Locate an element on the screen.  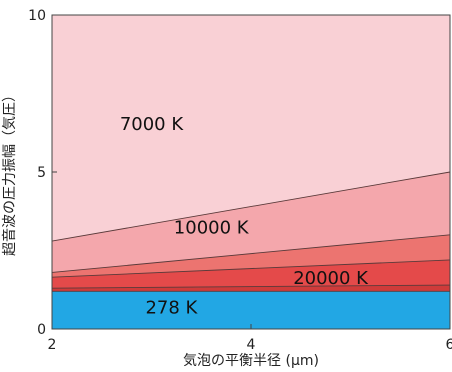
y-tick-label: 10 is located at coordinates (37, 16).